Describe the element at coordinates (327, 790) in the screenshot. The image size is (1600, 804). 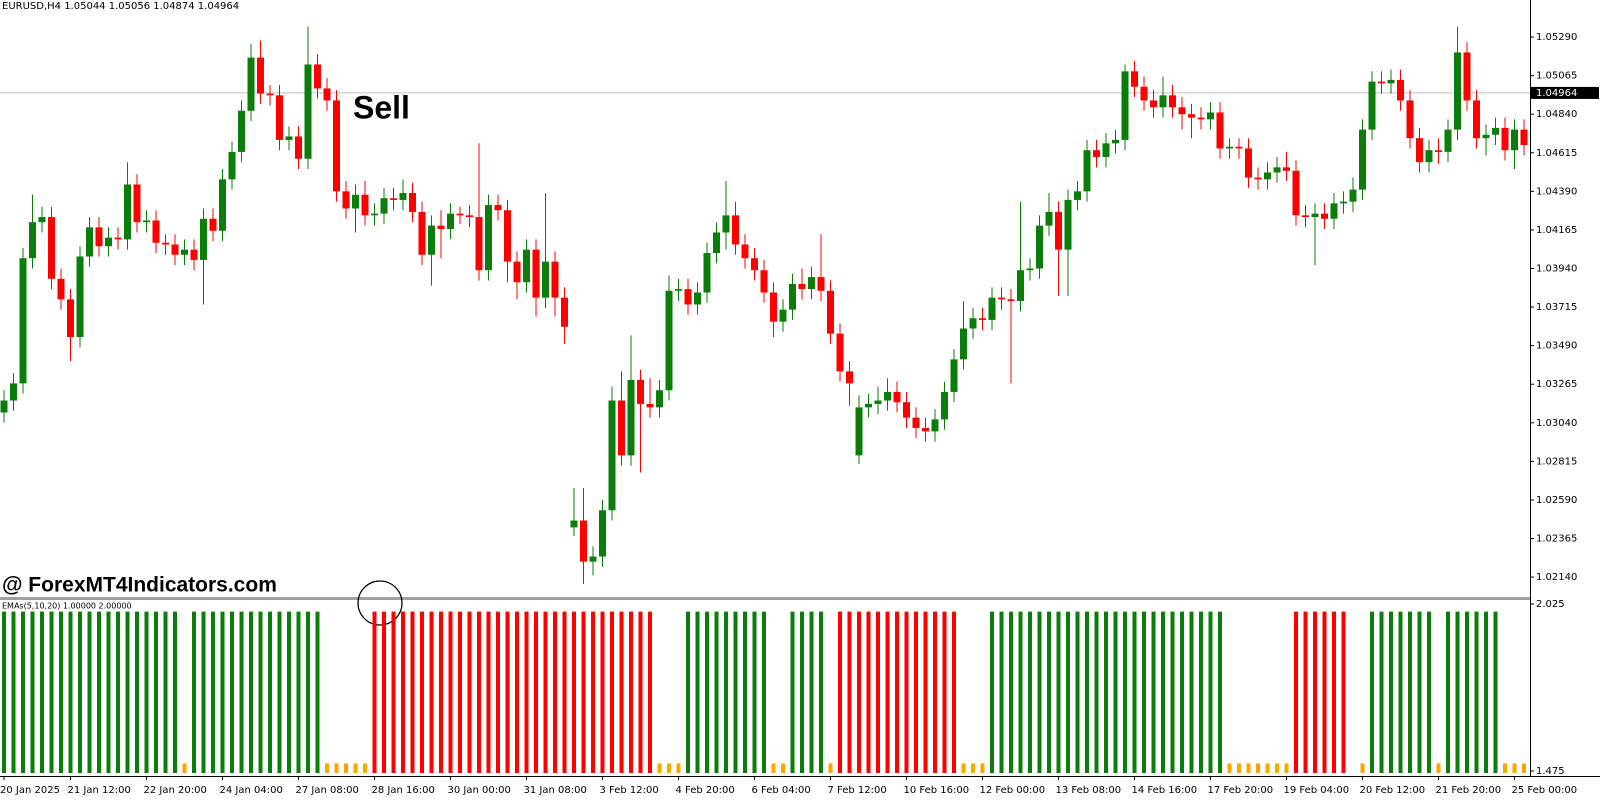
I see `x-tick-label: 27 Jan 08:00` at that location.